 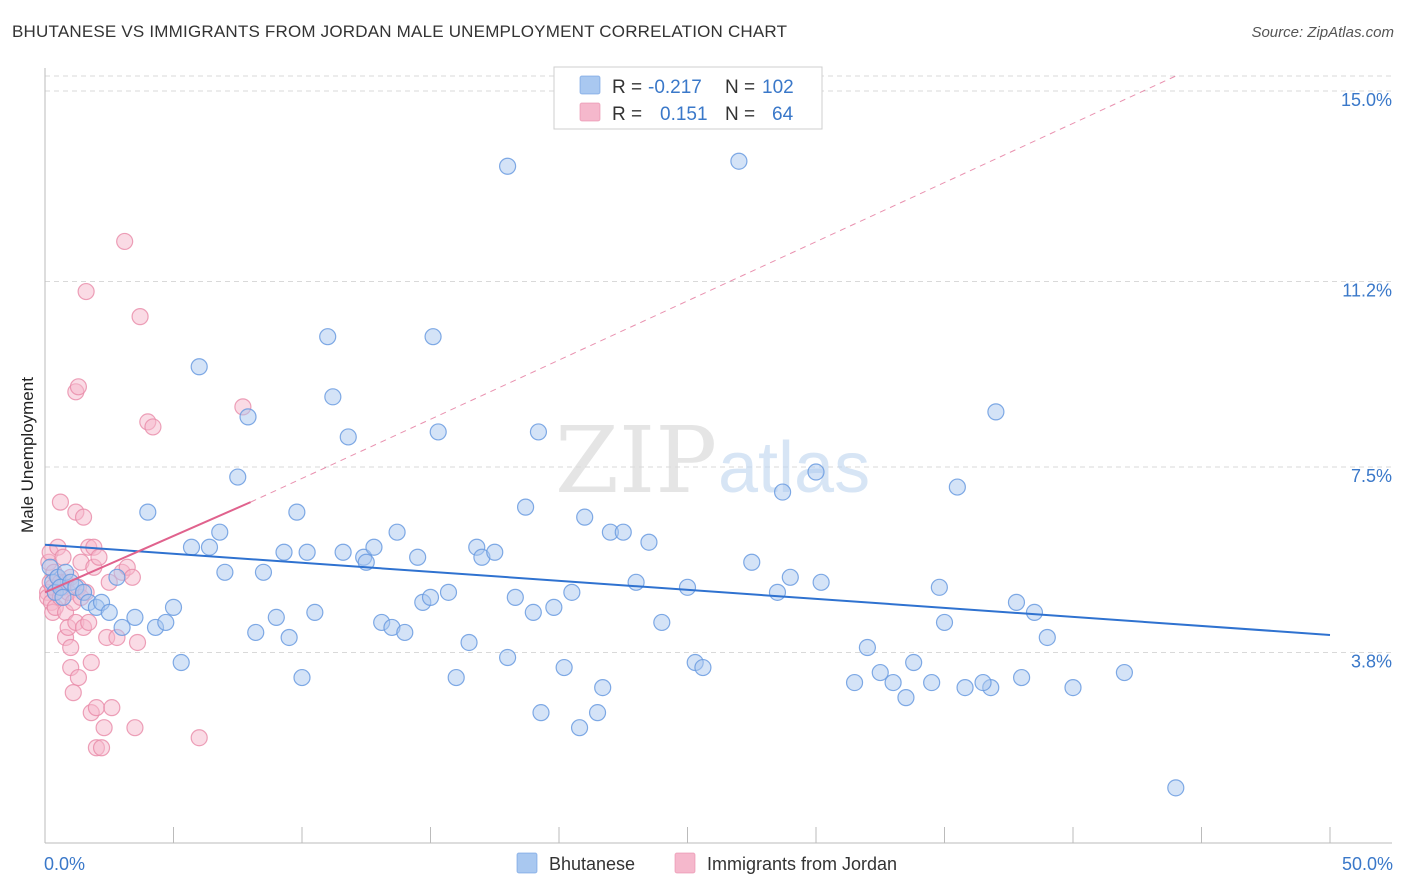 I want to click on y-tick-label: 7.5%, so click(x=1371, y=476).